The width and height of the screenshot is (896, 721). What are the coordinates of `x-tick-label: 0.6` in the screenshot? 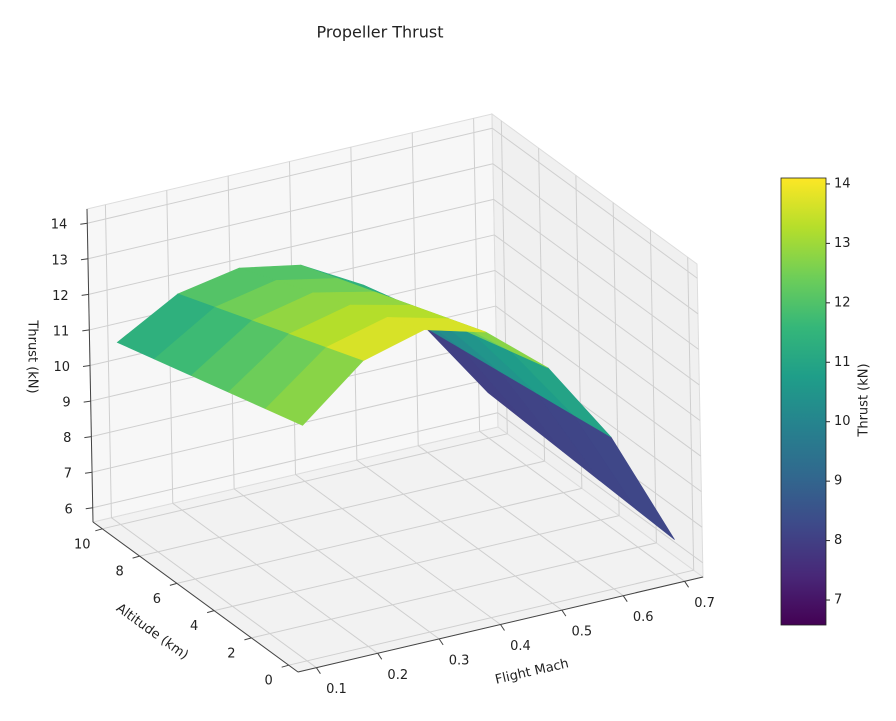 It's located at (643, 617).